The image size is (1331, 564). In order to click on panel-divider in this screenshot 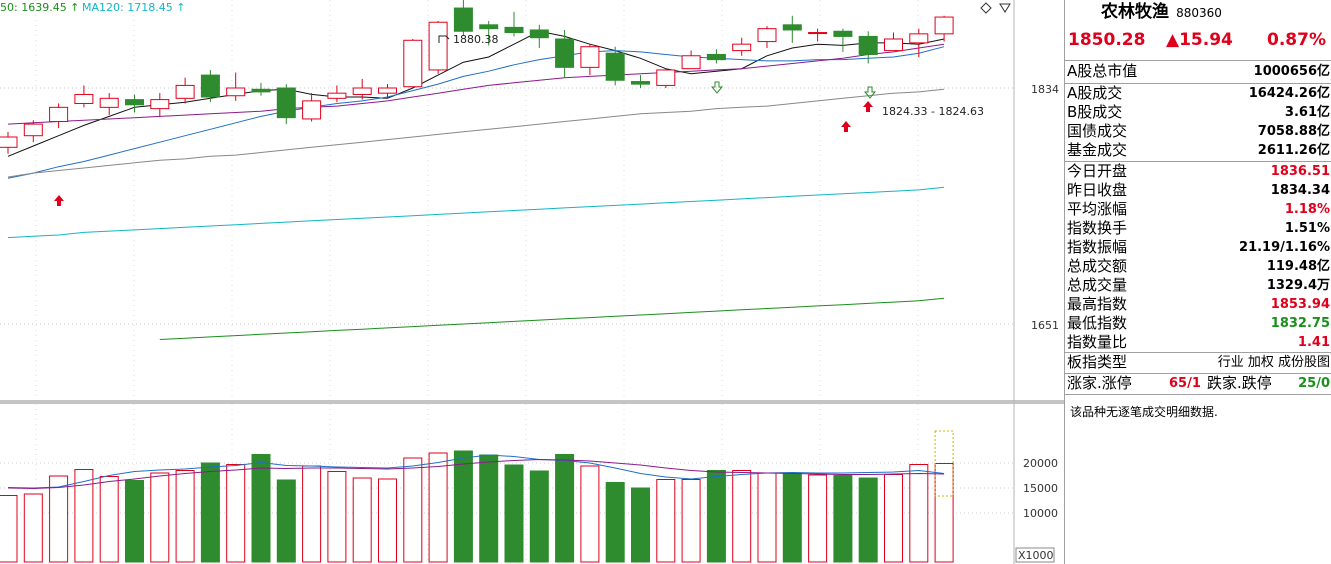, I will do `click(1064, 282)`.